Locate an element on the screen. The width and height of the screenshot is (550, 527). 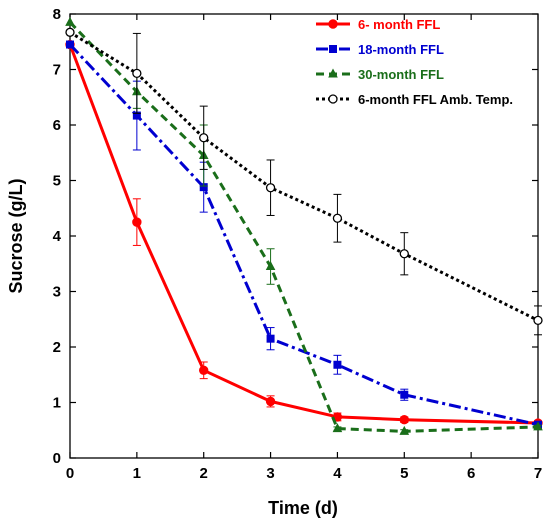
y-tick-label: 2 is located at coordinates (57, 347).